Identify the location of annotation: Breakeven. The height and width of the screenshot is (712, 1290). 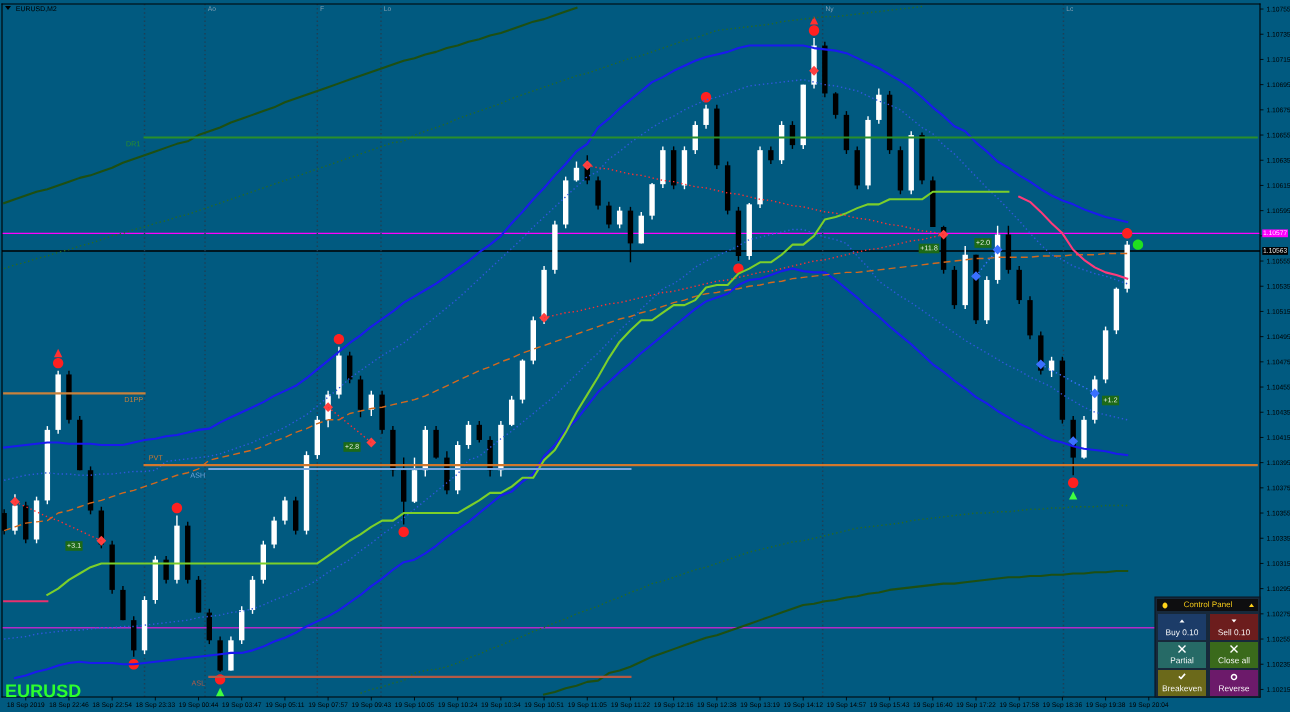
(1182, 688).